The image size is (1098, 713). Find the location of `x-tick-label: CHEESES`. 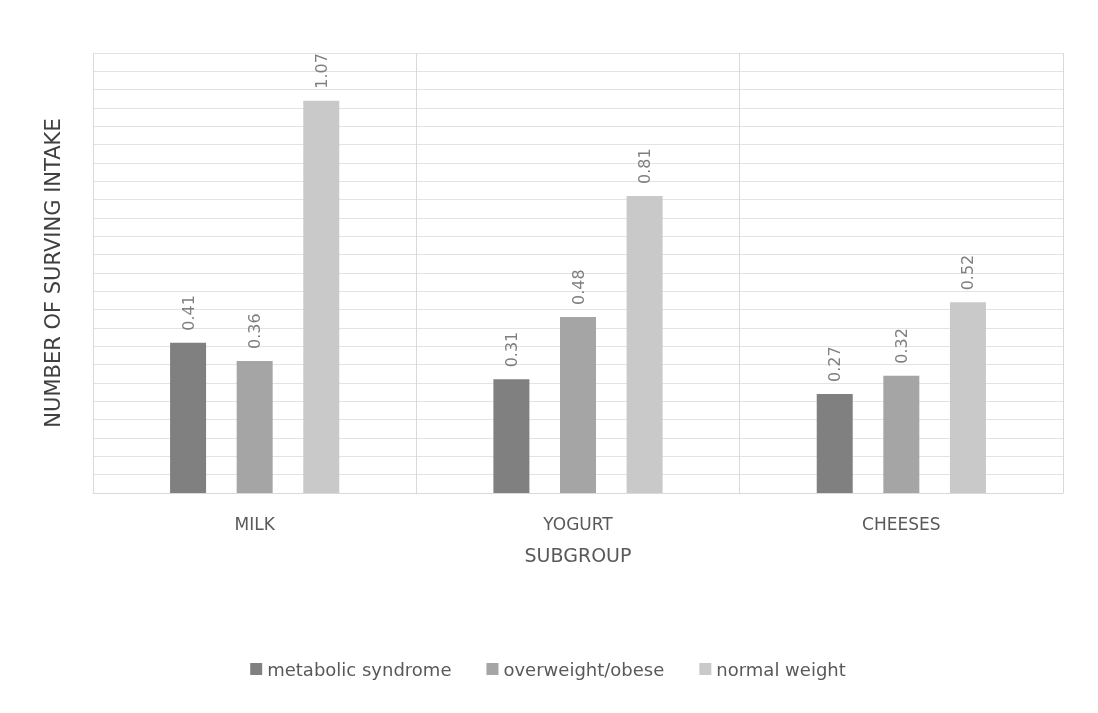

x-tick-label: CHEESES is located at coordinates (901, 523).